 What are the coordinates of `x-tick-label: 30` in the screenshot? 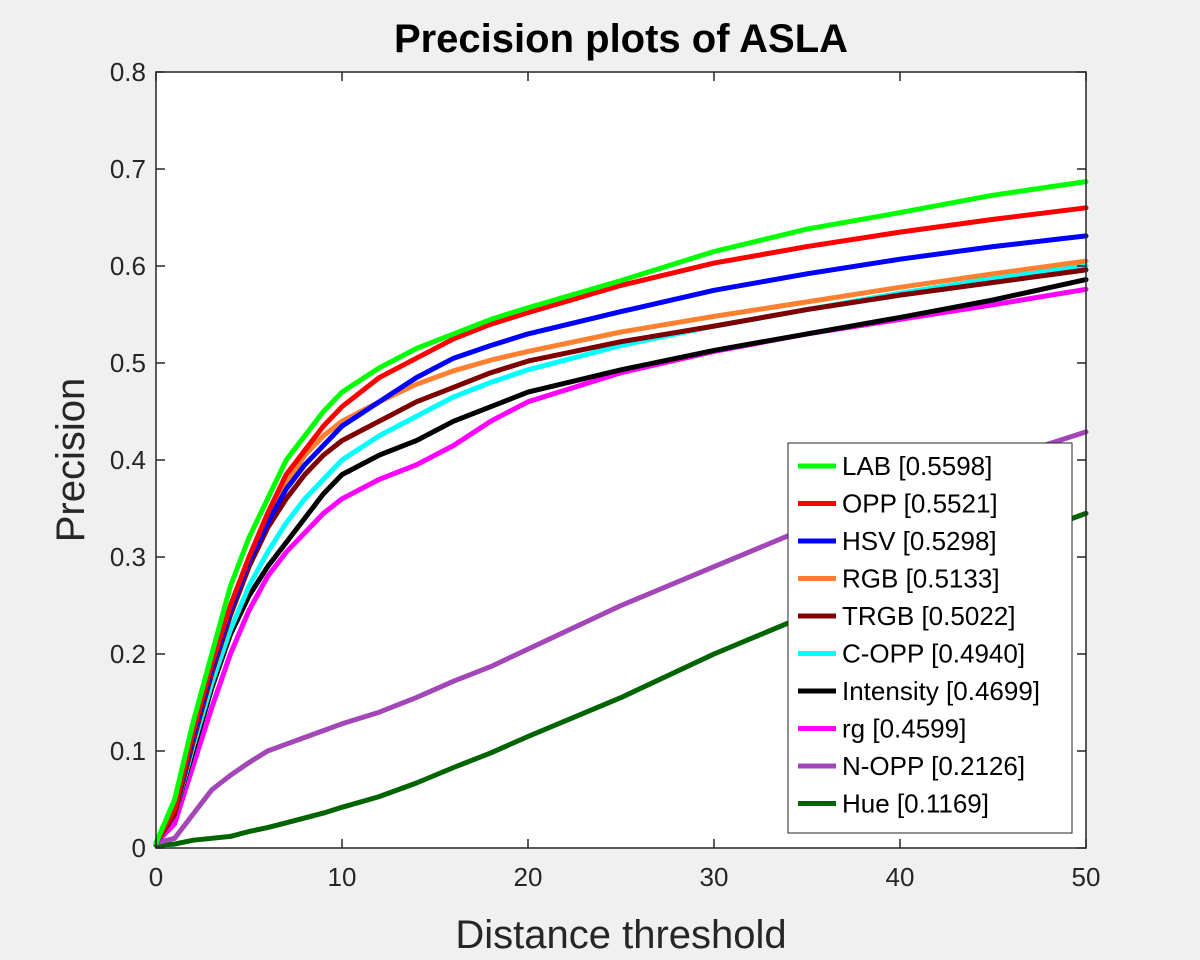 It's located at (714, 877).